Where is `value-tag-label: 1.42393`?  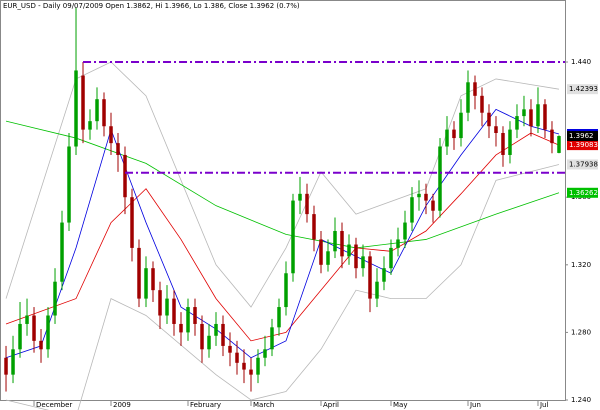
value-tag-label: 1.42393 is located at coordinates (583, 89).